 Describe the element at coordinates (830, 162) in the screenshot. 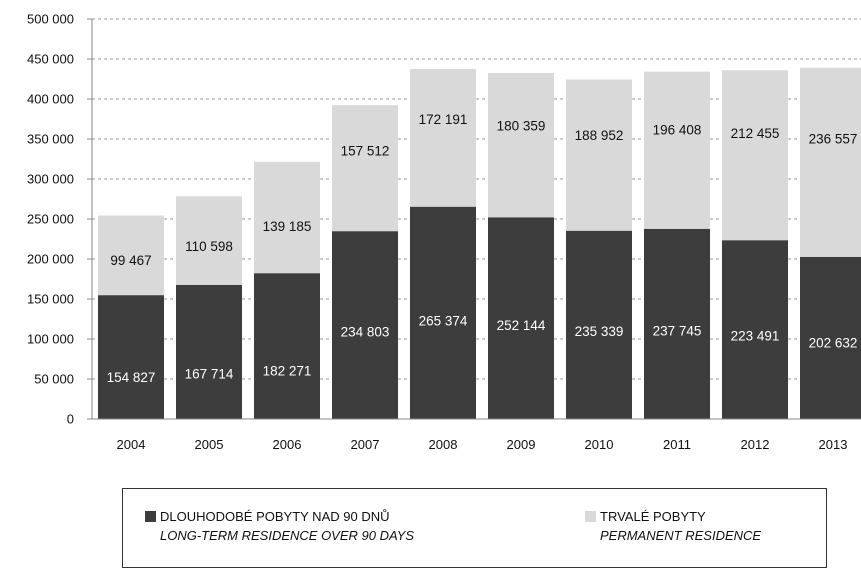

I see `bar-permanent-2013` at that location.